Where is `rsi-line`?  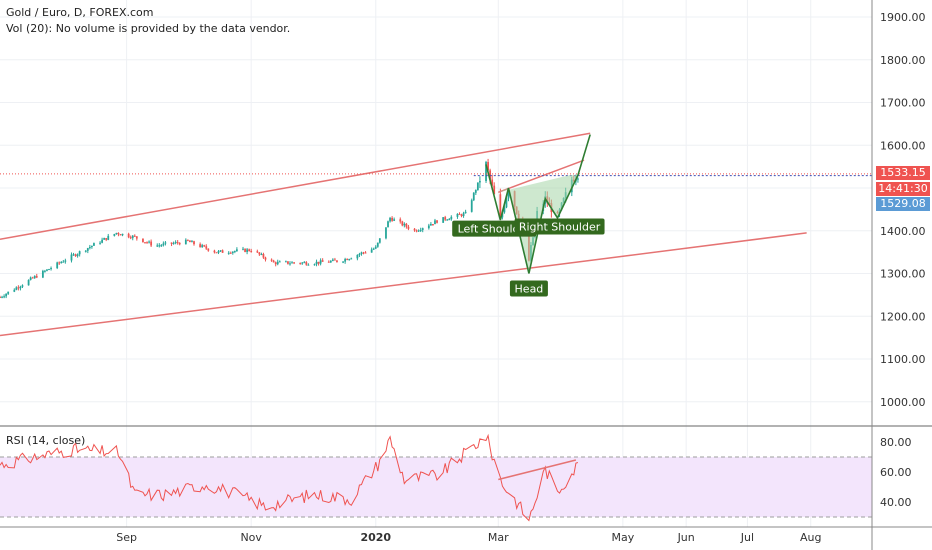 rsi-line is located at coordinates (289, 477).